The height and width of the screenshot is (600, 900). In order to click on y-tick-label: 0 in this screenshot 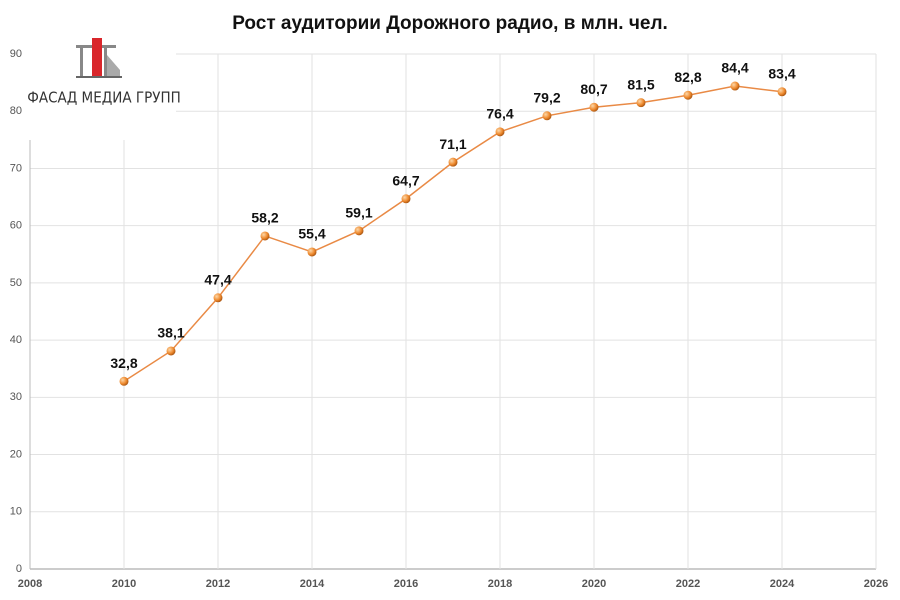, I will do `click(19, 569)`.